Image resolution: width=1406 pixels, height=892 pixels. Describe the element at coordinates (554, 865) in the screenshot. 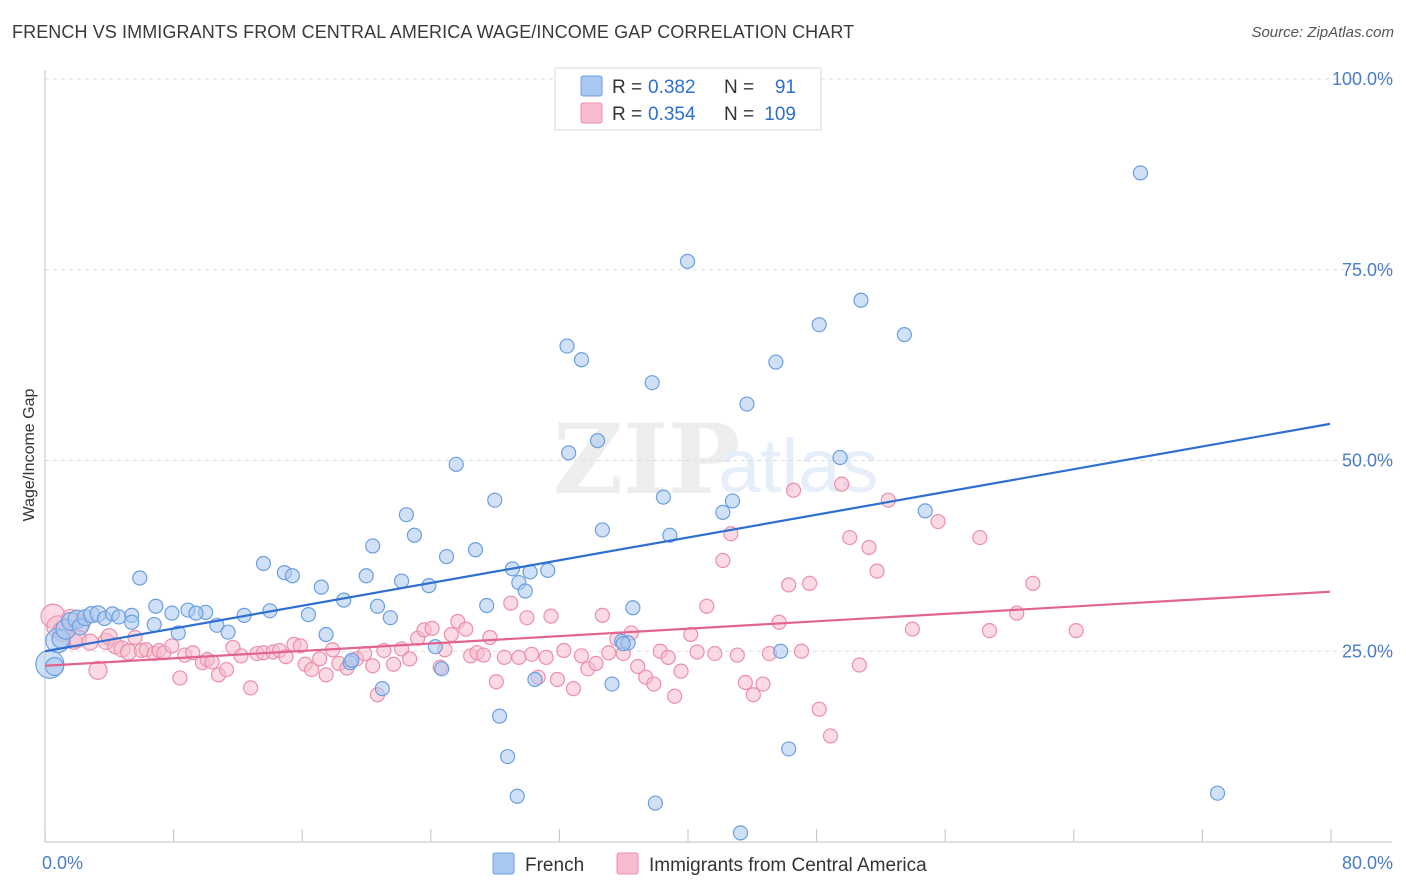

I see `legend-label-french: French` at that location.